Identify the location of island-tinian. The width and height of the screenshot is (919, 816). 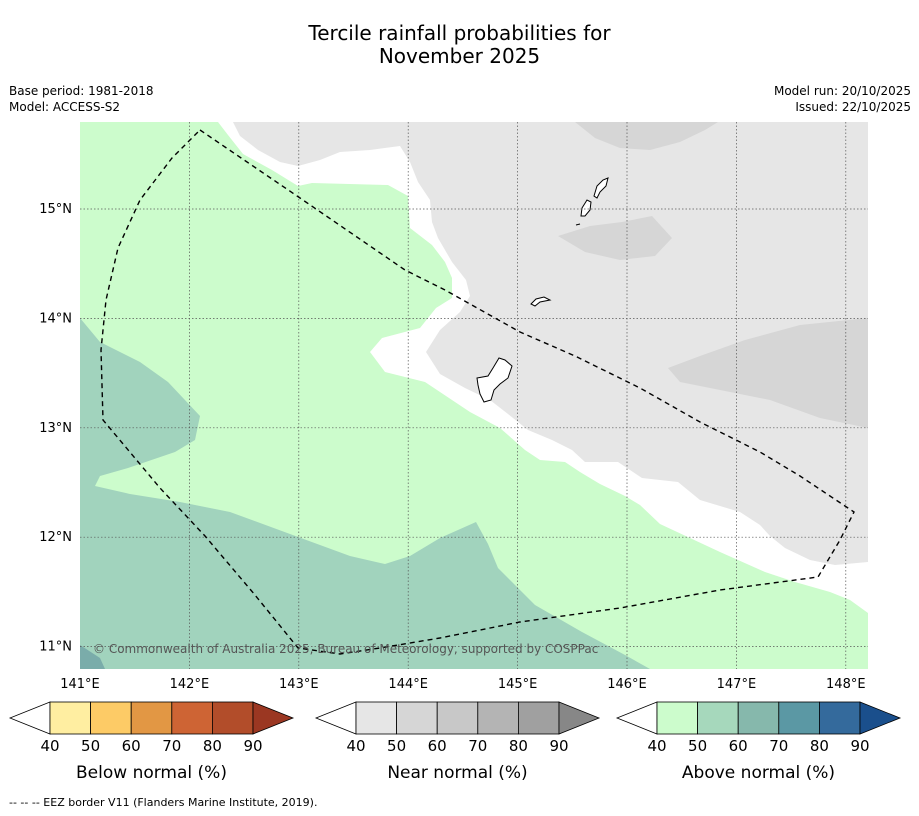
(586, 208).